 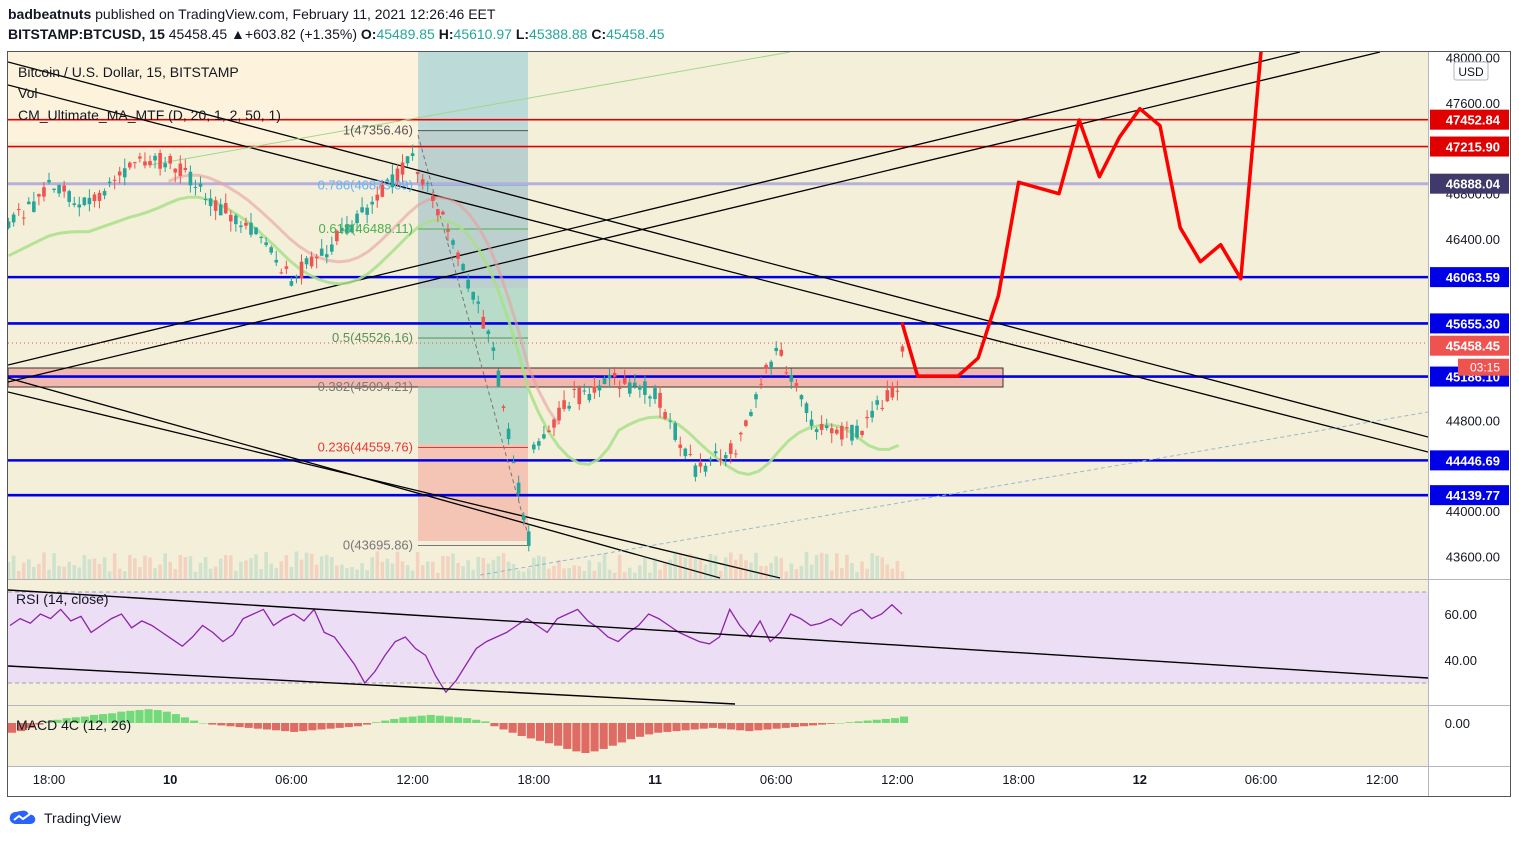 What do you see at coordinates (1473, 103) in the screenshot?
I see `price-tick-label: 47600.00` at bounding box center [1473, 103].